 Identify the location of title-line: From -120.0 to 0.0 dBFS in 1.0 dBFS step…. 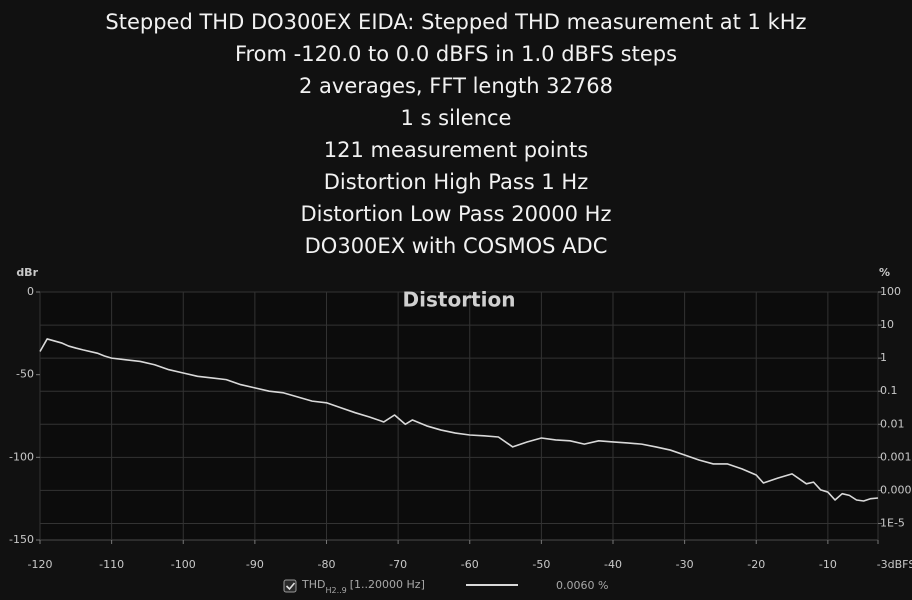
(456, 54).